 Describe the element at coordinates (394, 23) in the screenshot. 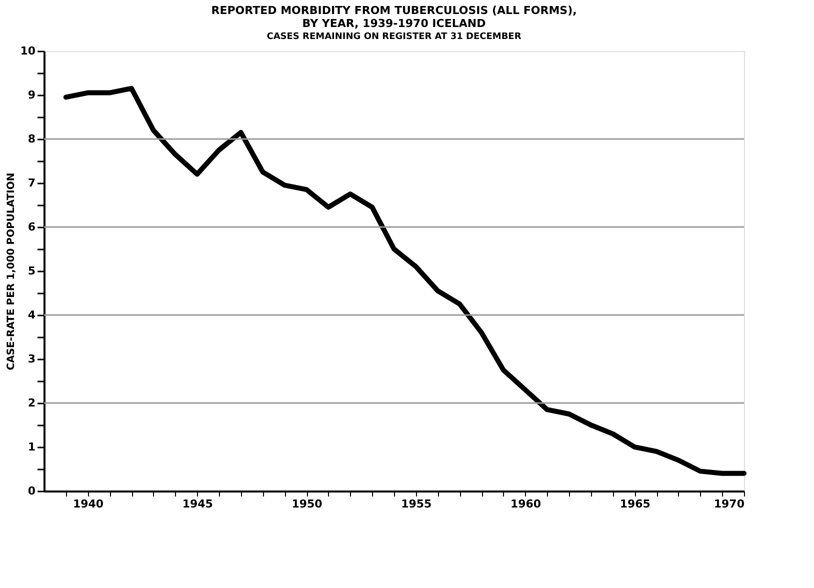

I see `text: BY YEAR, 1939-1970 ICELAND` at that location.